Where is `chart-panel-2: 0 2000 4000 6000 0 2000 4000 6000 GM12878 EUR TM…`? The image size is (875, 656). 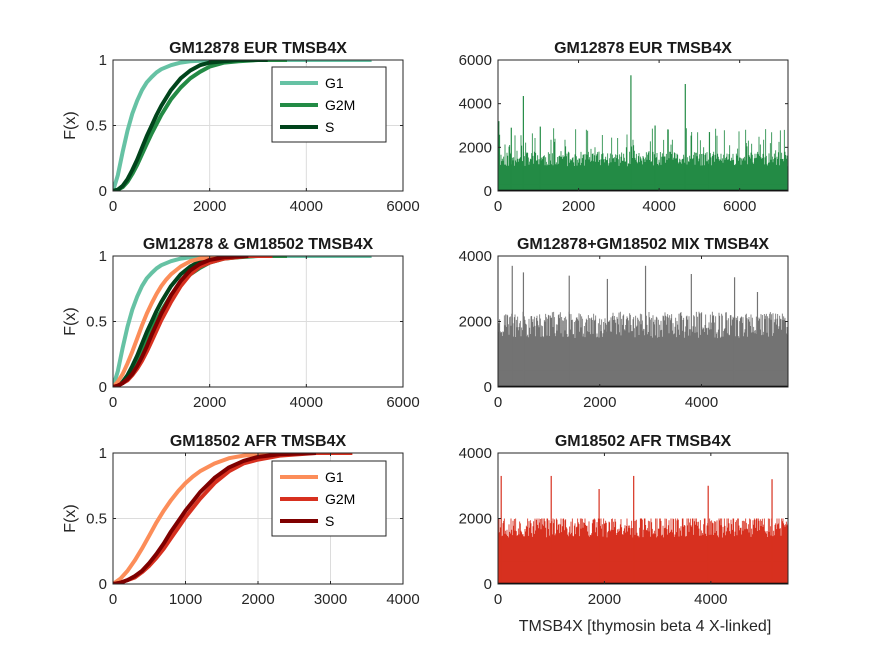 chart-panel-2: 0 2000 4000 6000 0 2000 4000 6000 GM12878 EUR TM… is located at coordinates (624, 127).